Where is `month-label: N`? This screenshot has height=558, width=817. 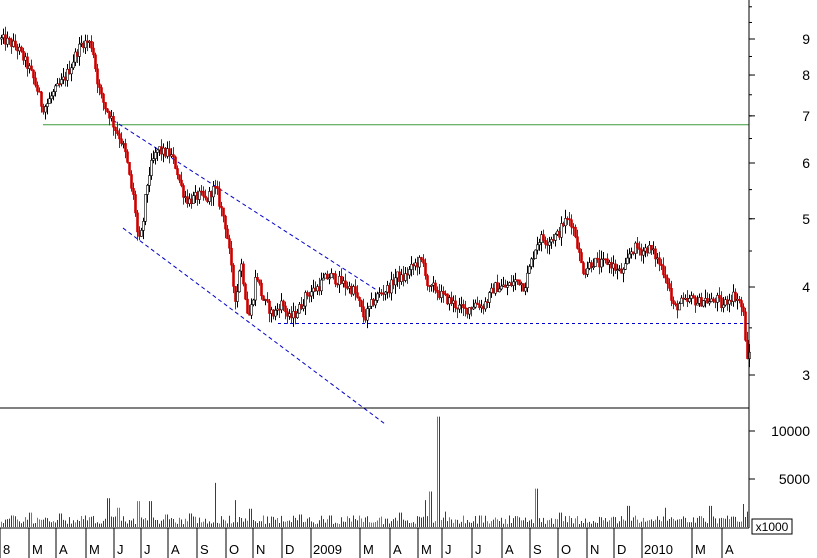
month-label: N is located at coordinates (594, 549).